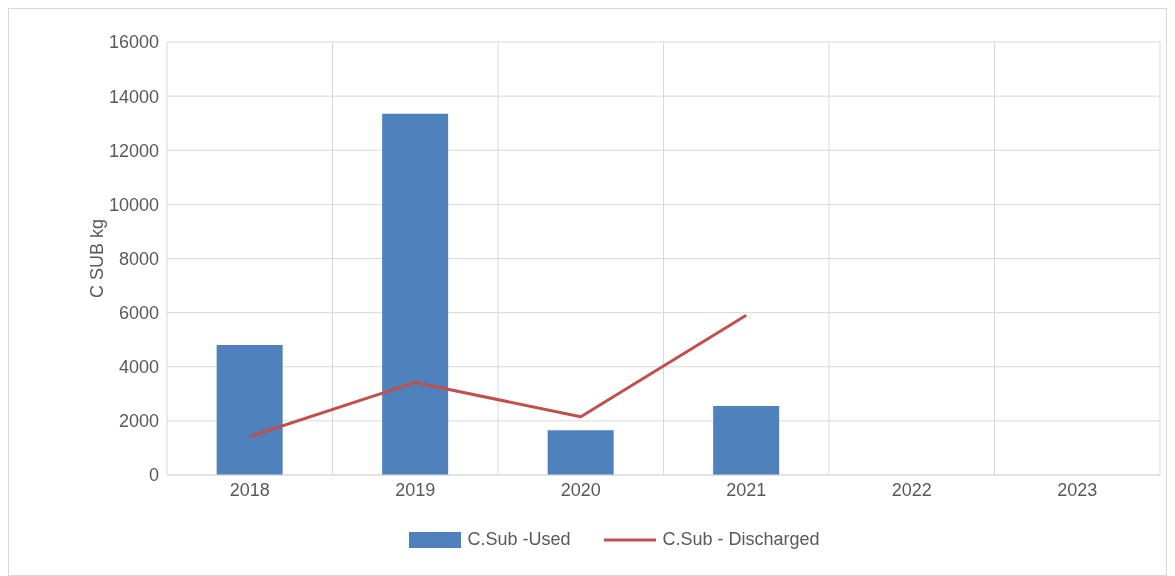  What do you see at coordinates (133, 42) in the screenshot?
I see `y-tick-label: 16000` at bounding box center [133, 42].